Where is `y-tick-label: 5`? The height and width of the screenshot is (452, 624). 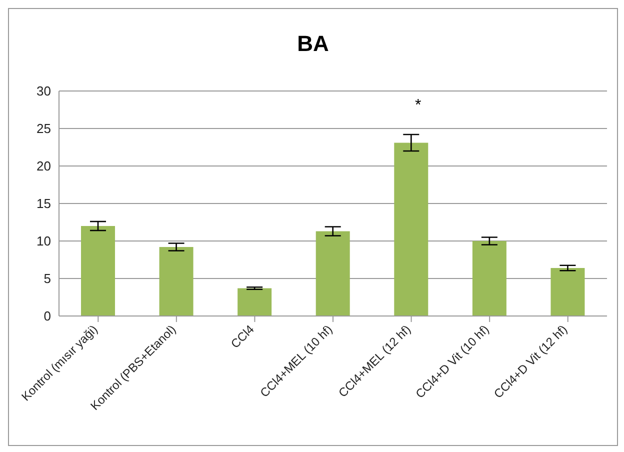 y-tick-label: 5 is located at coordinates (47, 278).